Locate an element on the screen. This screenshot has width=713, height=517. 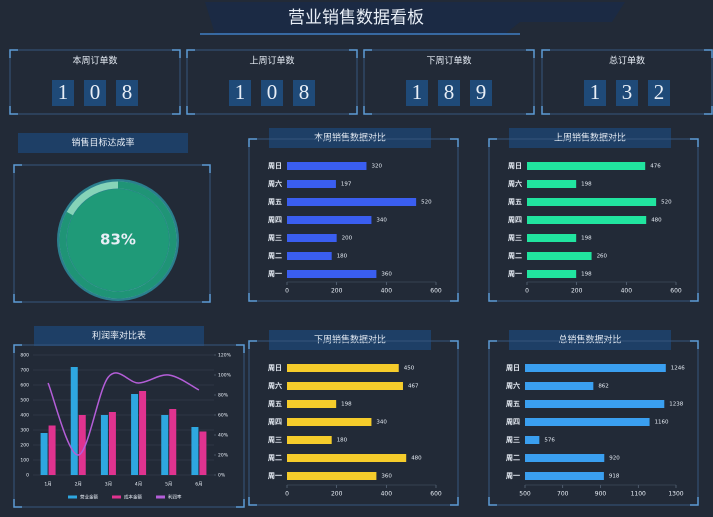
category-label: 周二 is located at coordinates (275, 457).